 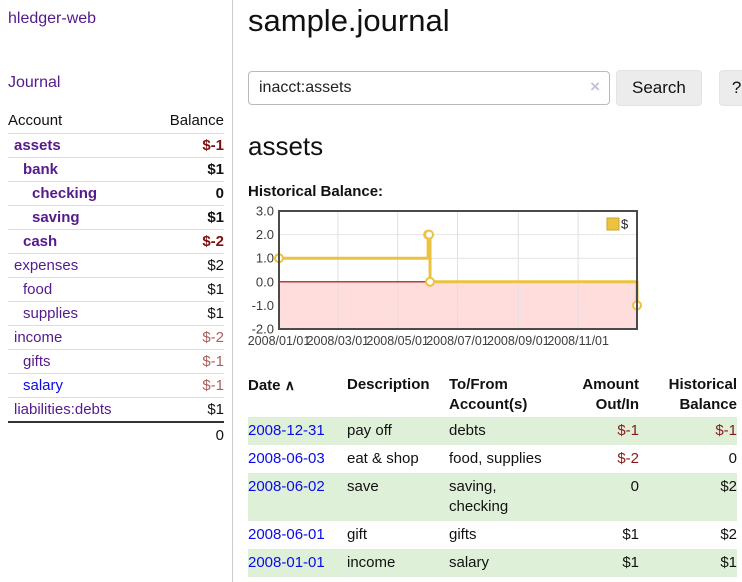 What do you see at coordinates (116, 193) in the screenshot?
I see `account-row: checking 0` at bounding box center [116, 193].